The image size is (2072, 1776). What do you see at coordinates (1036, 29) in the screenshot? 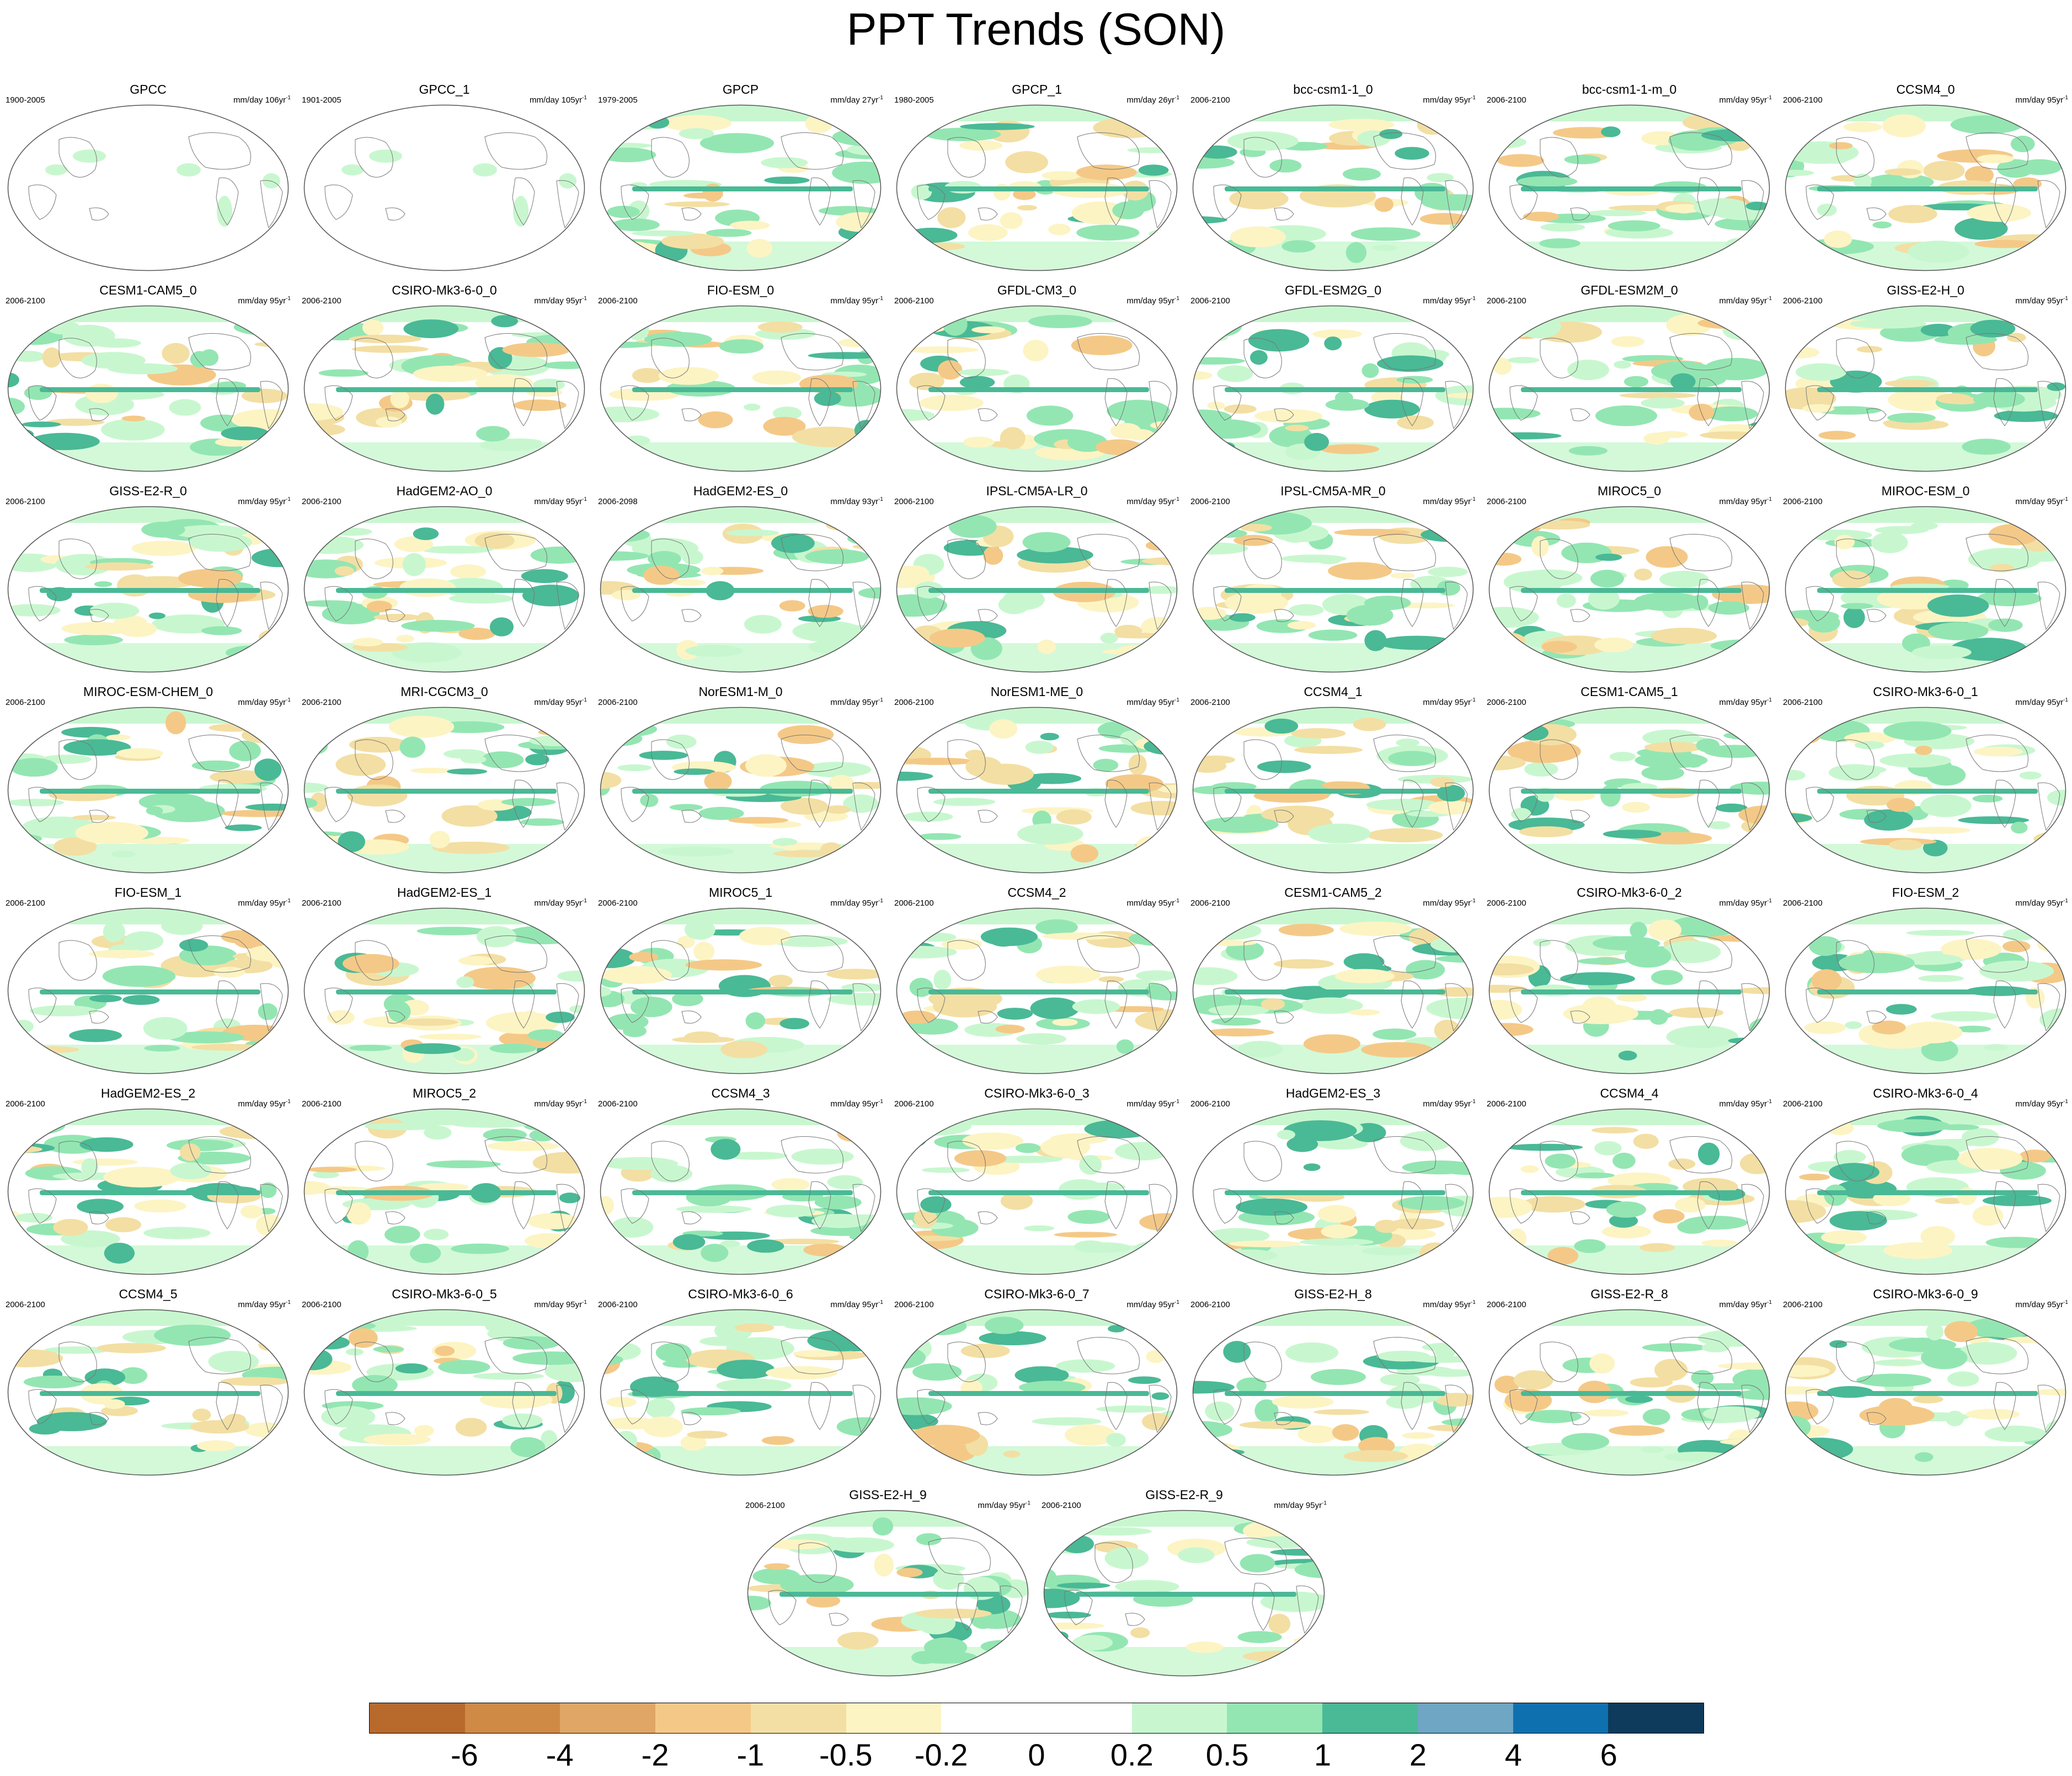
I see `figure-title: PPT Trends (SON)` at bounding box center [1036, 29].